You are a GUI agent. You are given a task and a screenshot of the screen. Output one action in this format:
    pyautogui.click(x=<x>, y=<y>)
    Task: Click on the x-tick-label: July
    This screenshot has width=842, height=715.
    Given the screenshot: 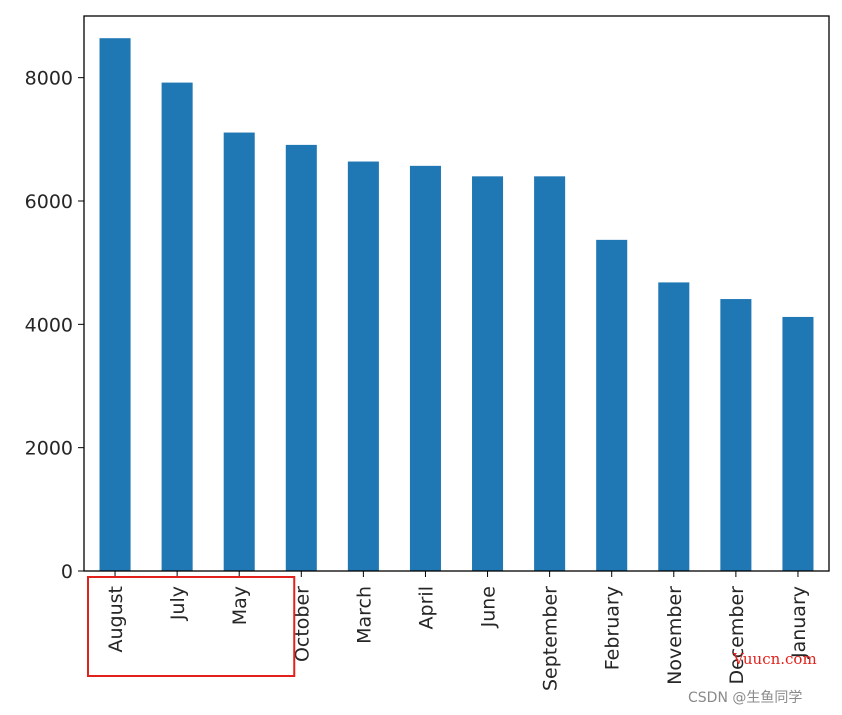 What is the action you would take?
    pyautogui.click(x=178, y=603)
    